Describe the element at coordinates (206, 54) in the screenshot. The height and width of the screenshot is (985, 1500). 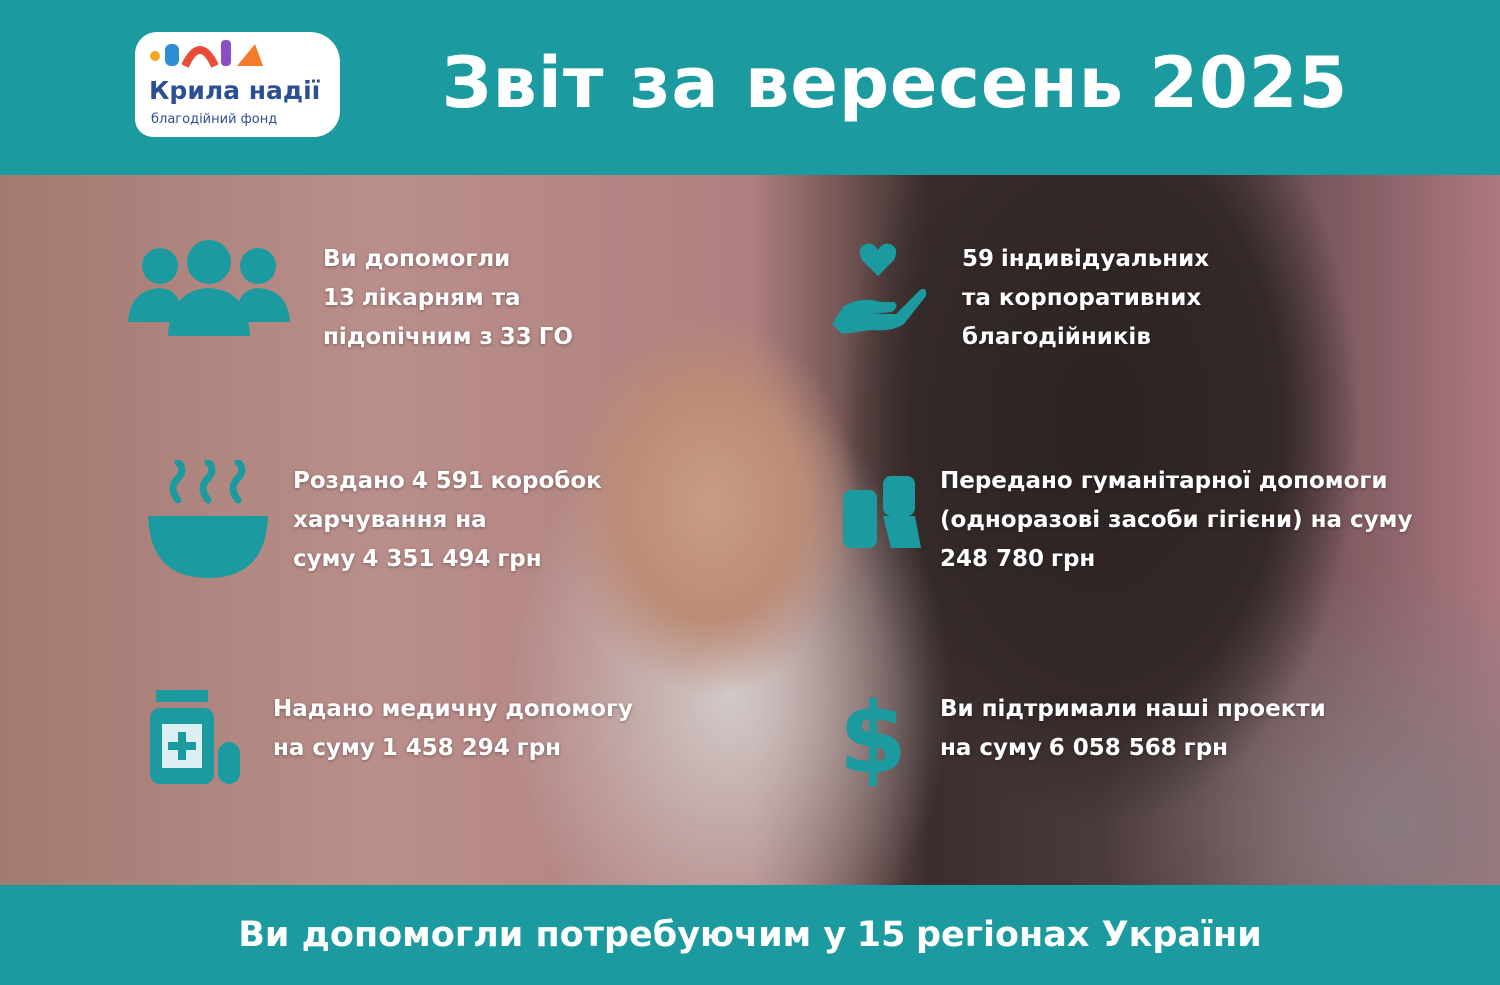
I see `logo-mark` at that location.